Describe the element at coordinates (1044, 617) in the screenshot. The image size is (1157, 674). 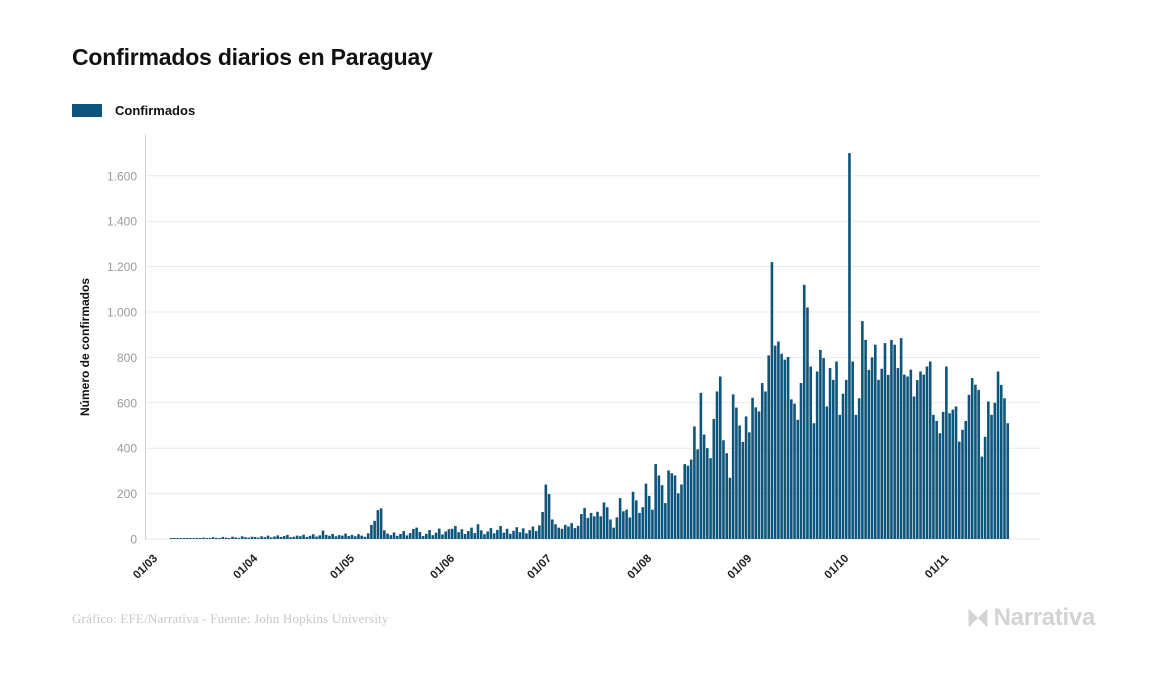
I see `logo-text: Narrativa` at that location.